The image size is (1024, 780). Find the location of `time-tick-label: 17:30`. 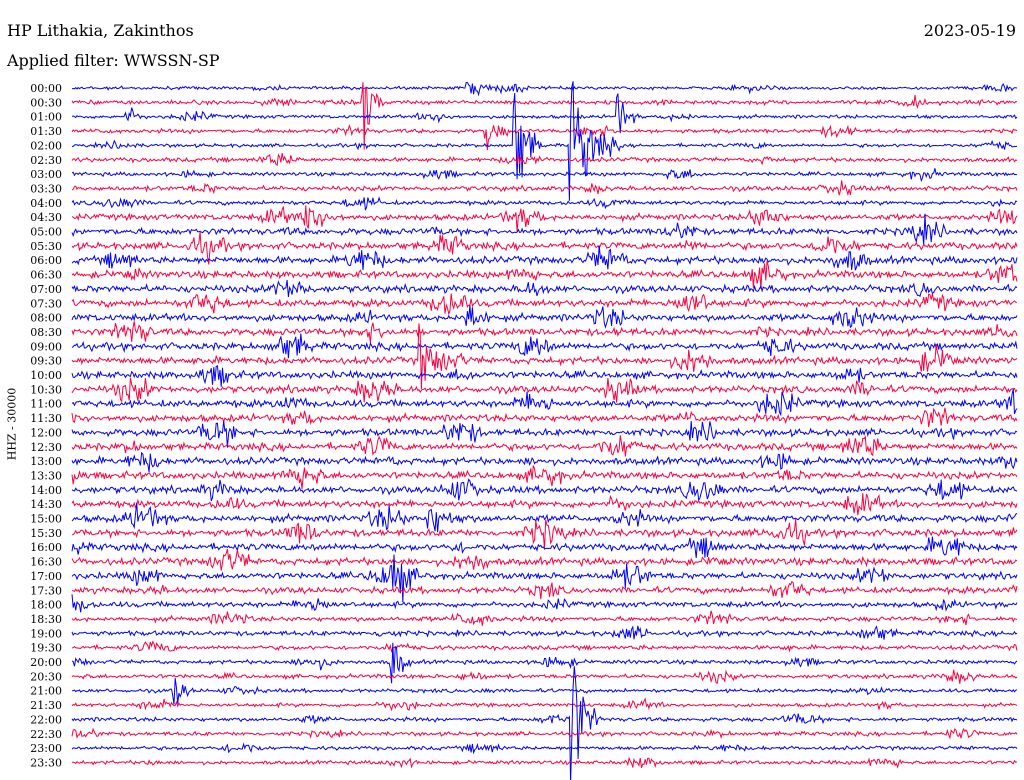

time-tick-label: 17:30 is located at coordinates (46, 590).